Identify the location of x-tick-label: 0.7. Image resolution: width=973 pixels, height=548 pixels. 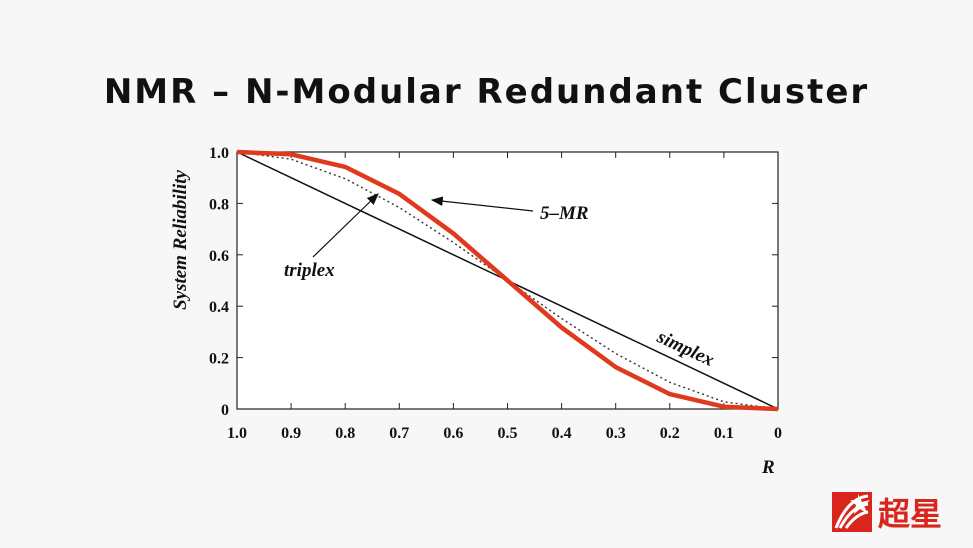
(399, 433).